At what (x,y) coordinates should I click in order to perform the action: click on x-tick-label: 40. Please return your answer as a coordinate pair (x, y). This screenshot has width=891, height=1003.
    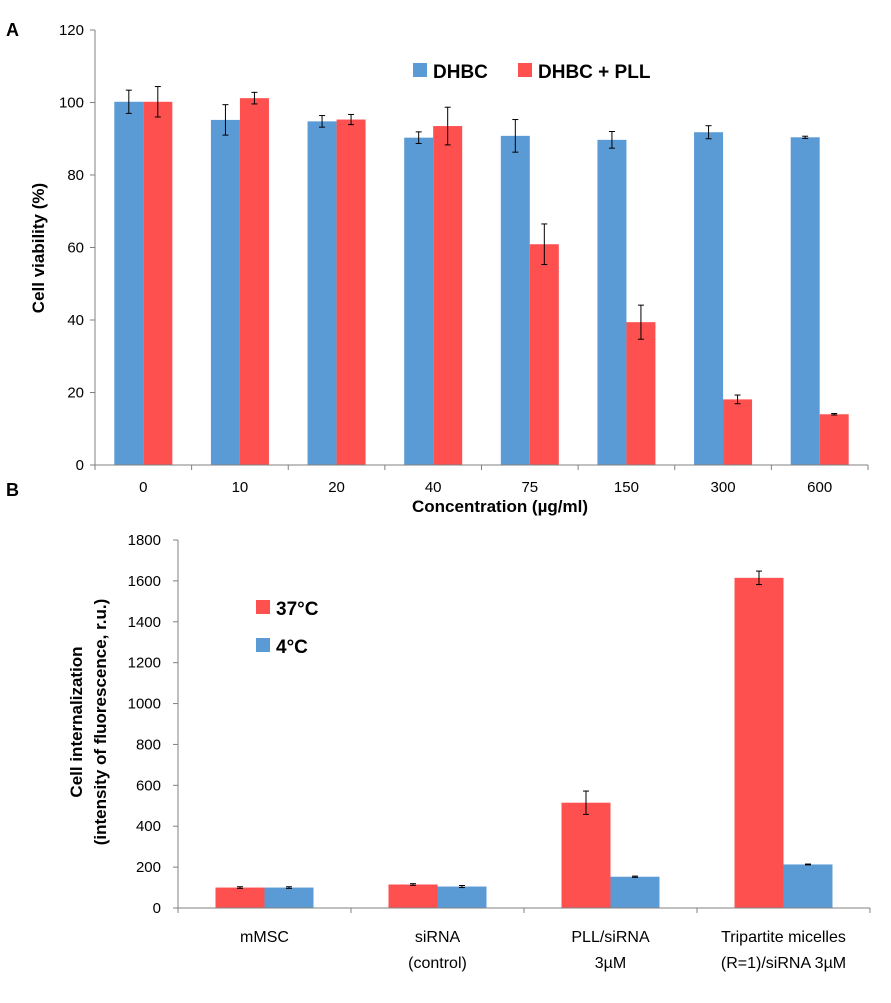
    Looking at the image, I should click on (433, 487).